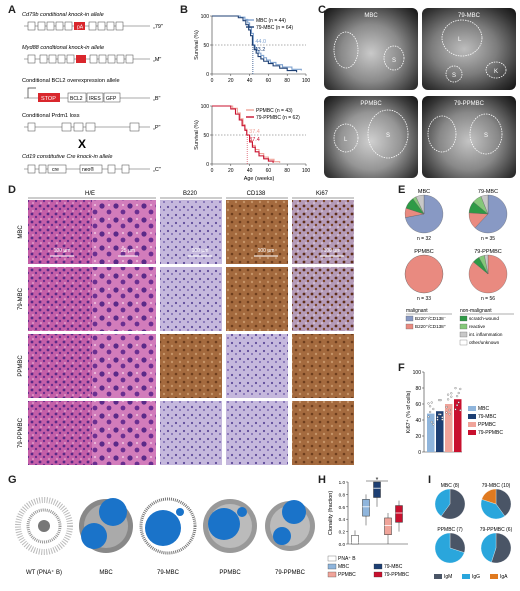 The width and height of the screenshot is (520, 591). What do you see at coordinates (342, 507) in the screenshot?
I see `y-tick-label: 0.6` at bounding box center [342, 507].